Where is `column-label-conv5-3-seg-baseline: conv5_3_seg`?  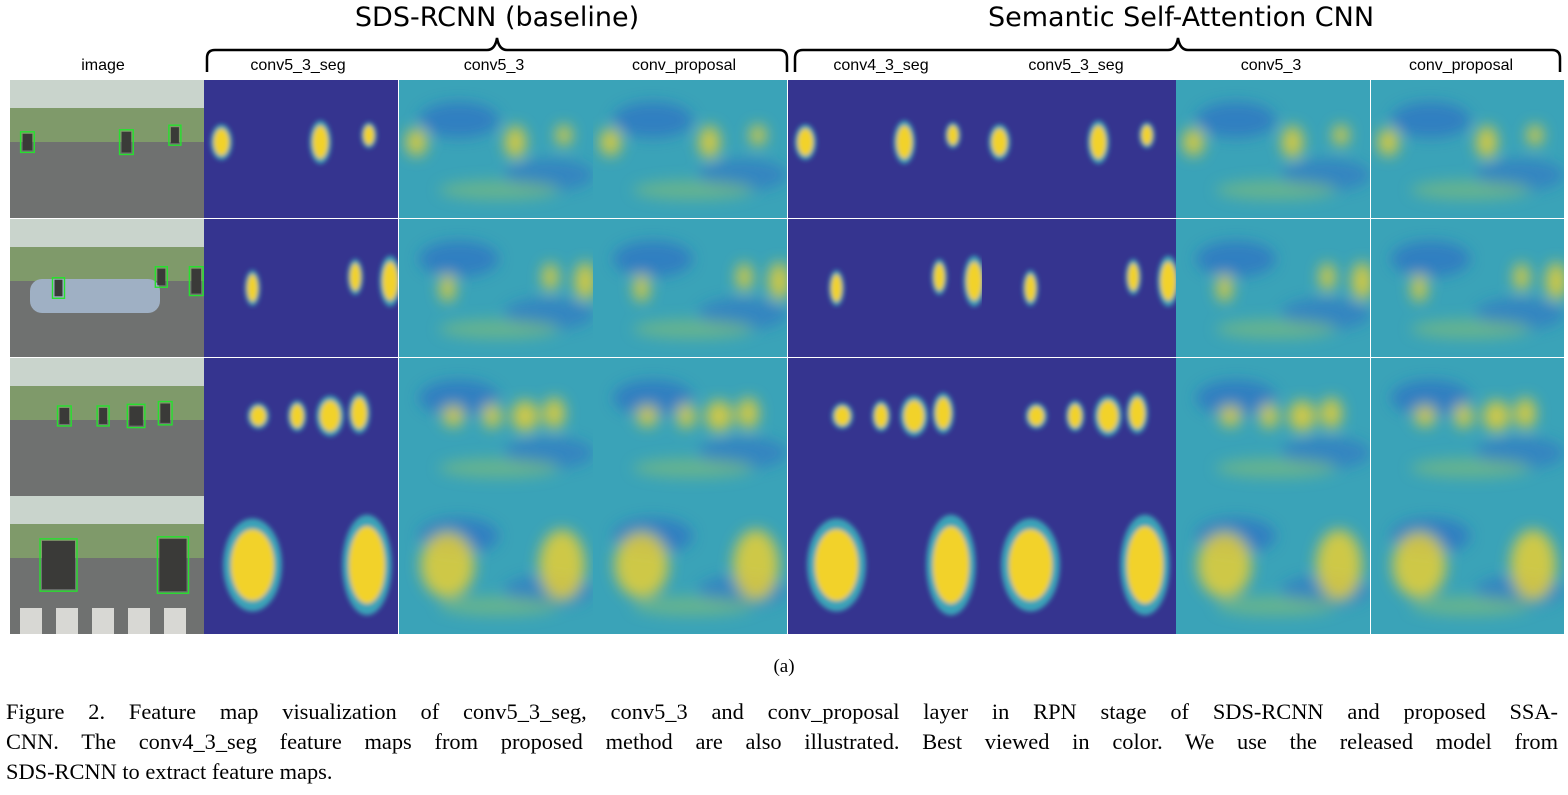
column-label-conv5-3-seg-baseline: conv5_3_seg is located at coordinates (298, 65).